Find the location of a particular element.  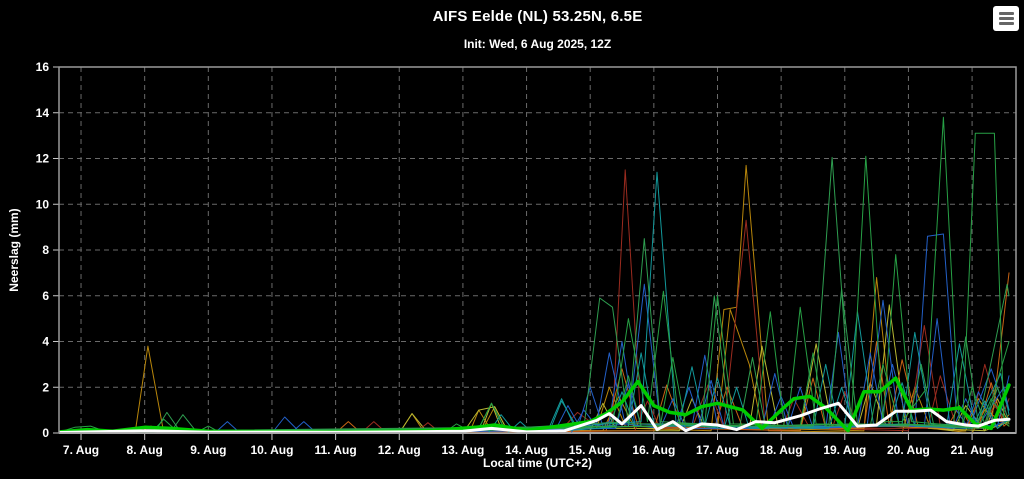

x-axis-title: Local time (UTC+2) is located at coordinates (537, 463).